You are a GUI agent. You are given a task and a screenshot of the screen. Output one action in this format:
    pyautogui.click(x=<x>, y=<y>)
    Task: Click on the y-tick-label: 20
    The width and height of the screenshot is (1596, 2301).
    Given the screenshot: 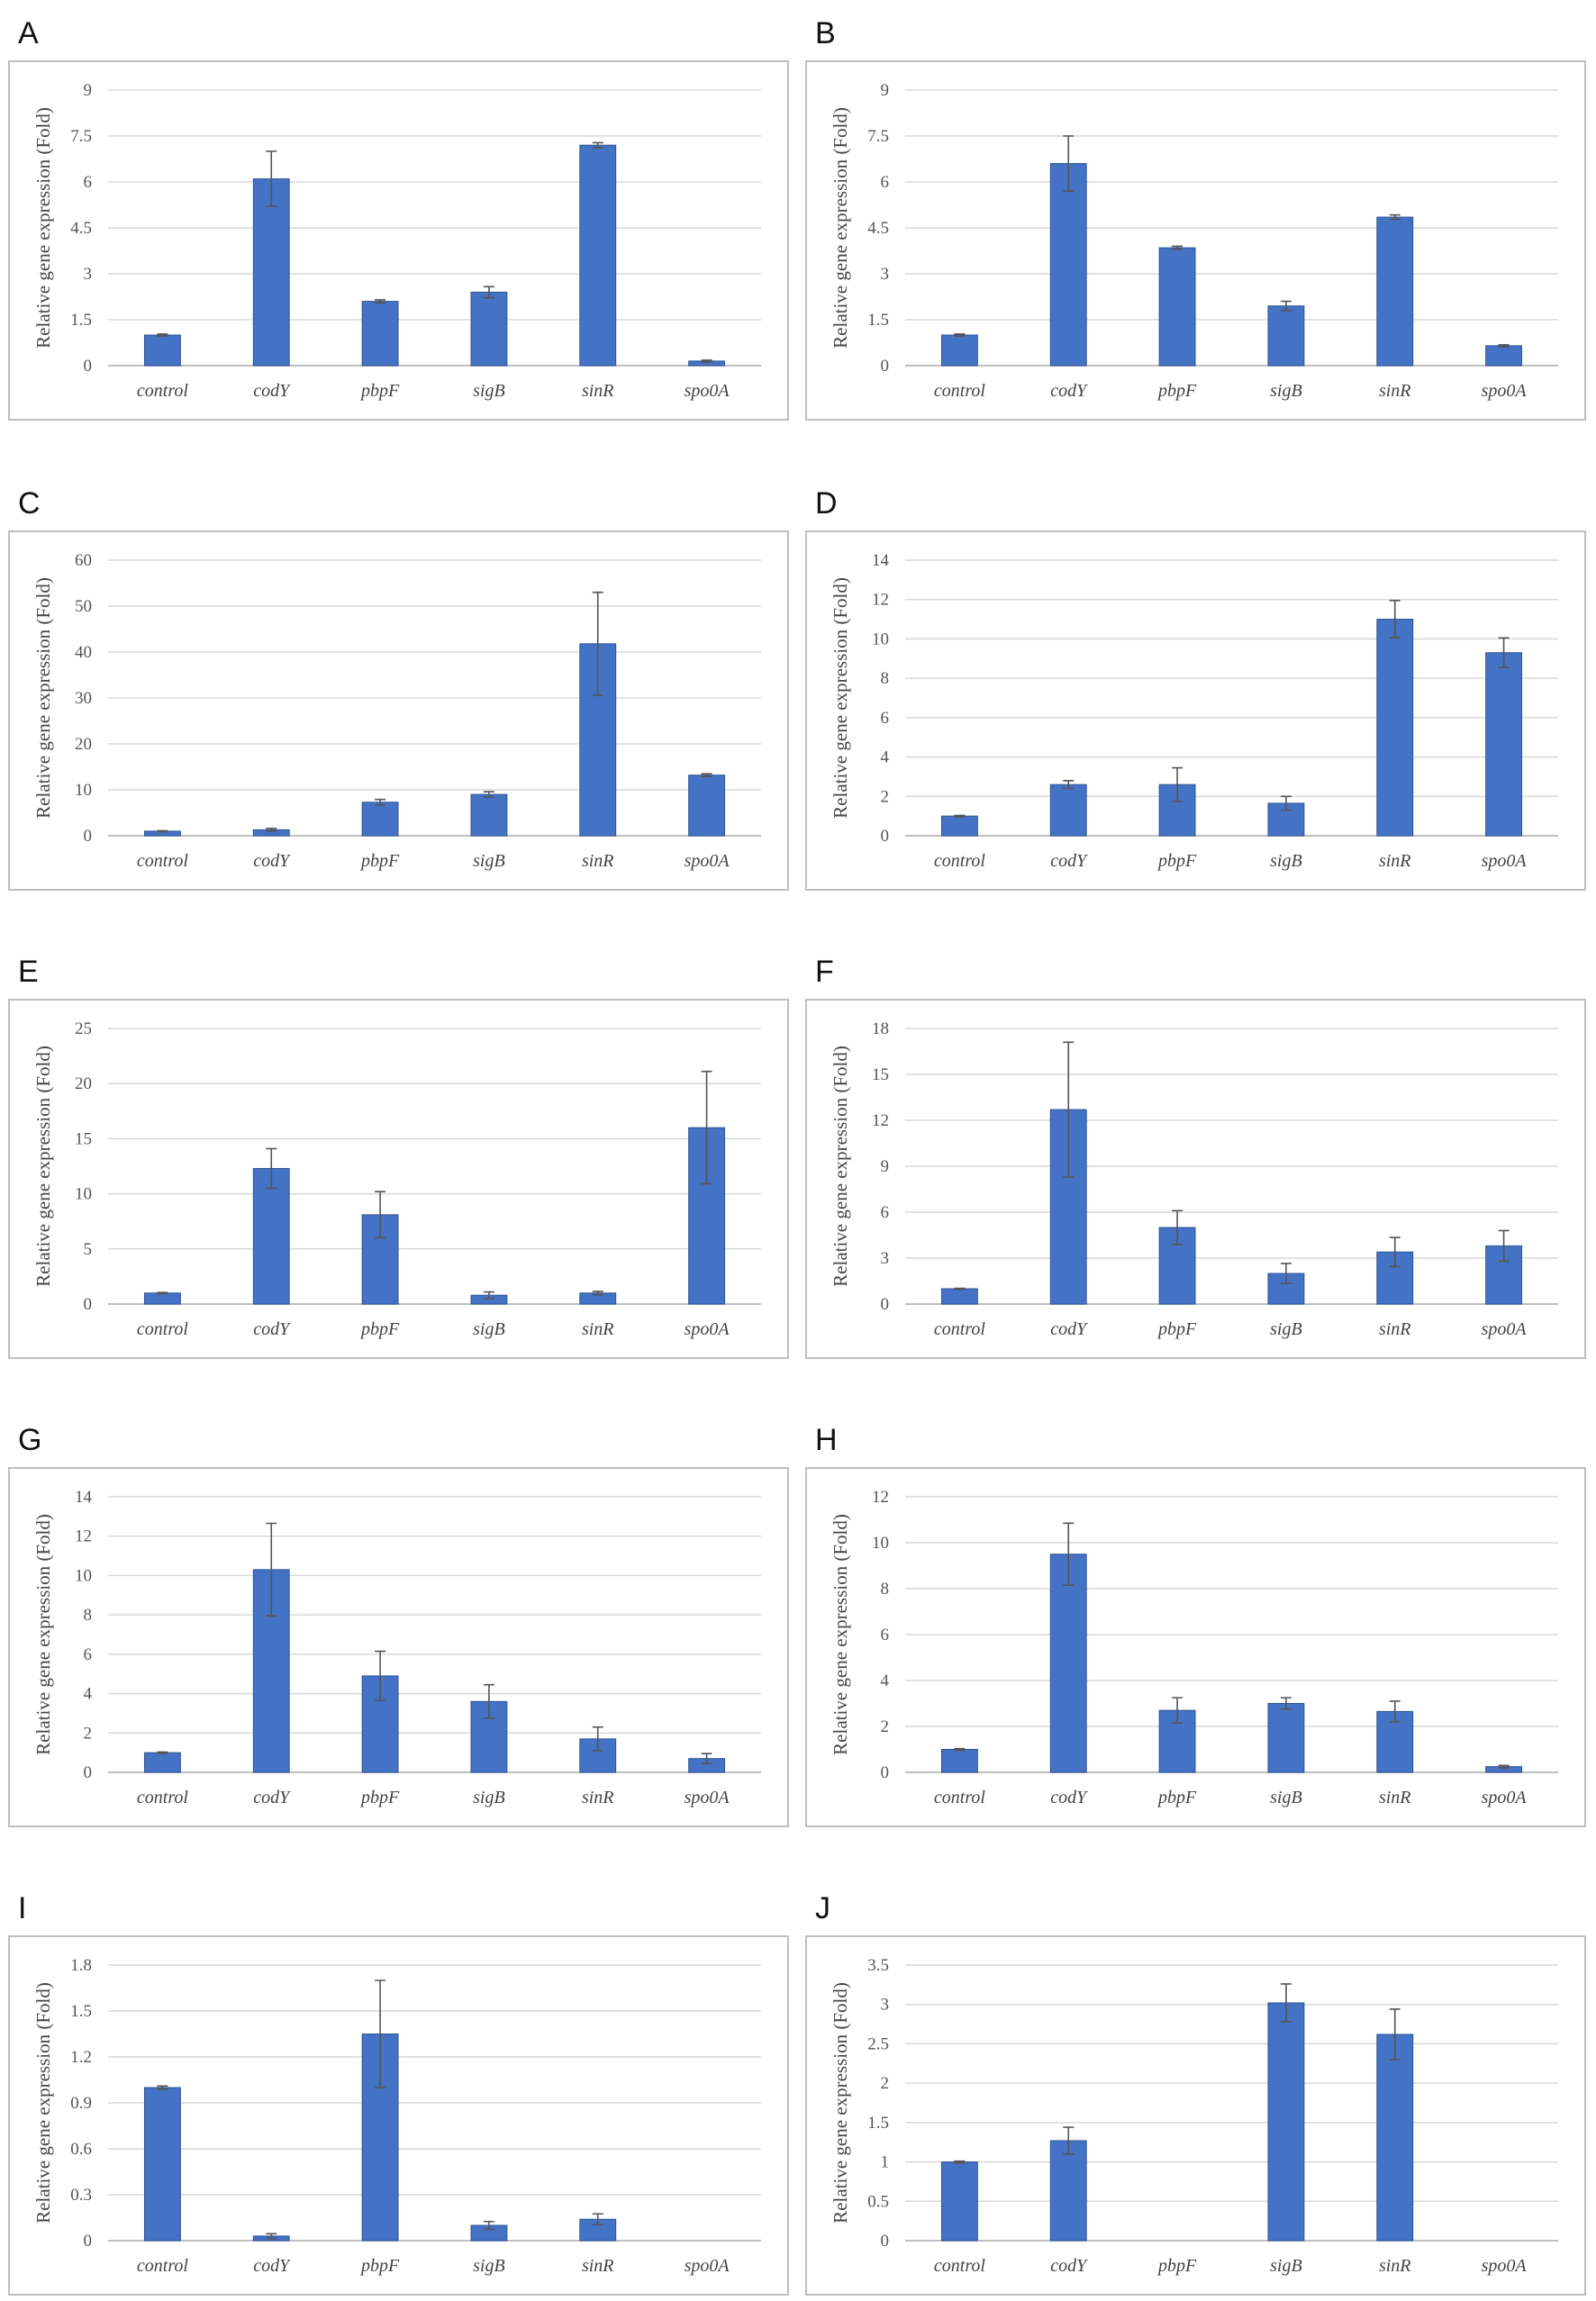 What is the action you would take?
    pyautogui.click(x=83, y=1083)
    